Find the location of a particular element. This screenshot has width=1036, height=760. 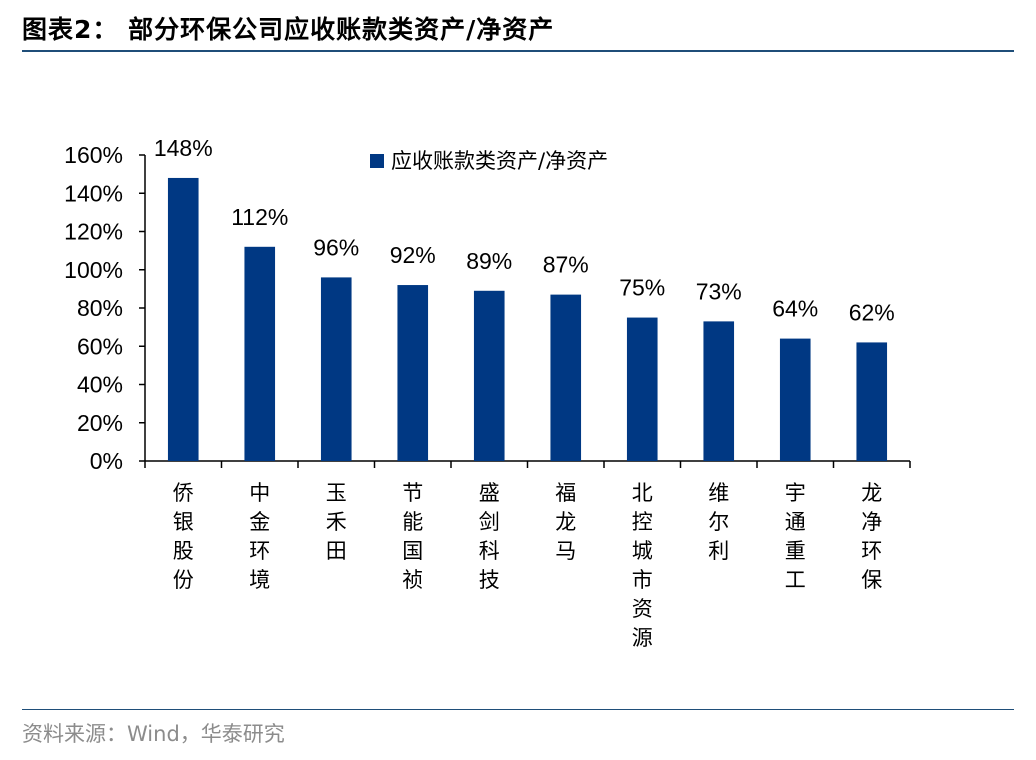

data-label: 73% is located at coordinates (719, 291).